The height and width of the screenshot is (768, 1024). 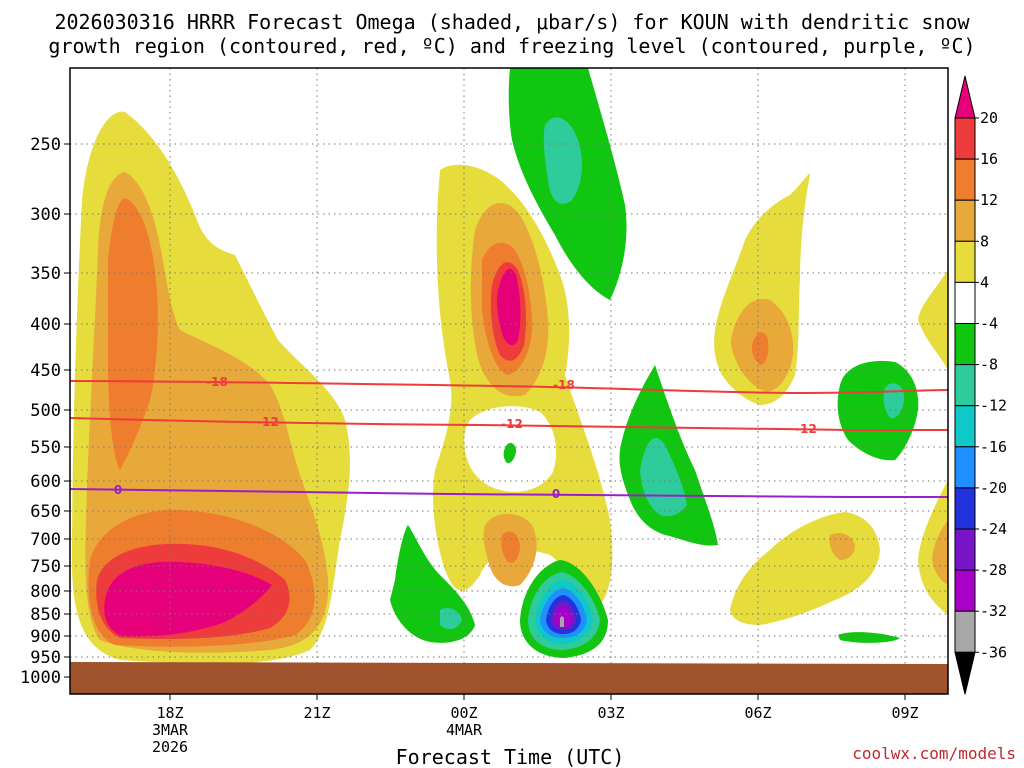 I want to click on omega-band-4-right-edge-upper, so click(x=933, y=320).